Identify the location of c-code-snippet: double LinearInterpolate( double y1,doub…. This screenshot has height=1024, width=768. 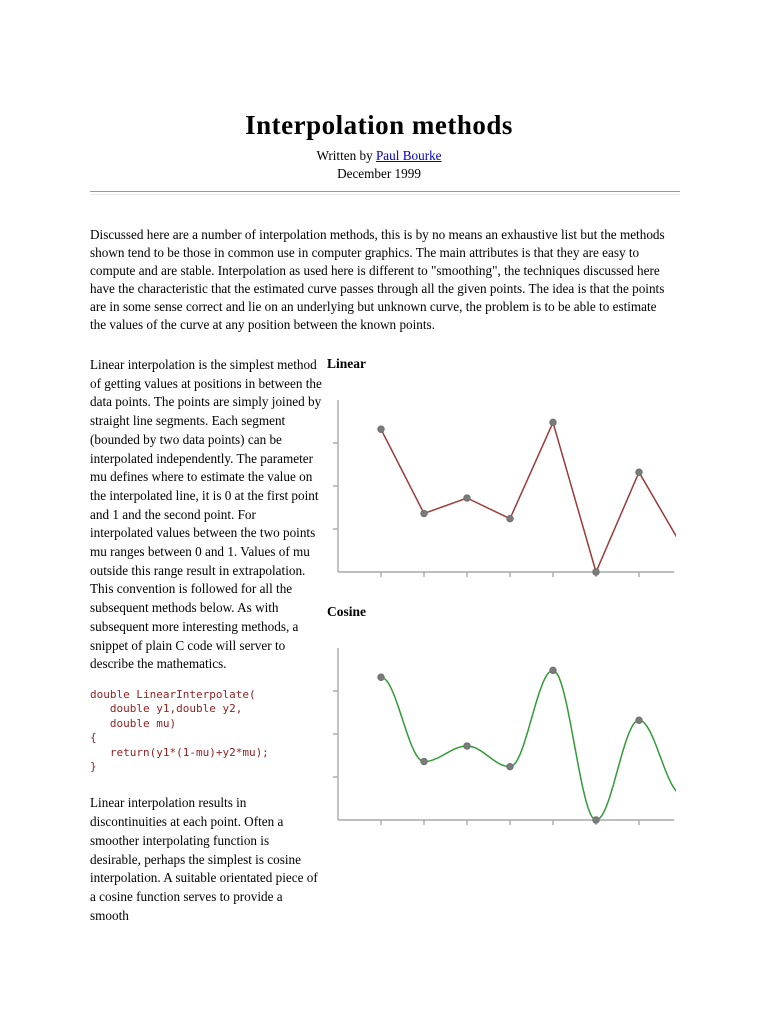
(179, 730).